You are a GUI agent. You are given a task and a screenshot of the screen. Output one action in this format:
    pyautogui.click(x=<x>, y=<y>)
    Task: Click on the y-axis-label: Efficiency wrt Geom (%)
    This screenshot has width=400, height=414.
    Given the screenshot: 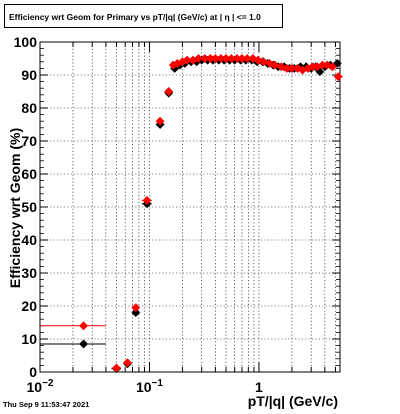 What is the action you would take?
    pyautogui.click(x=15, y=208)
    